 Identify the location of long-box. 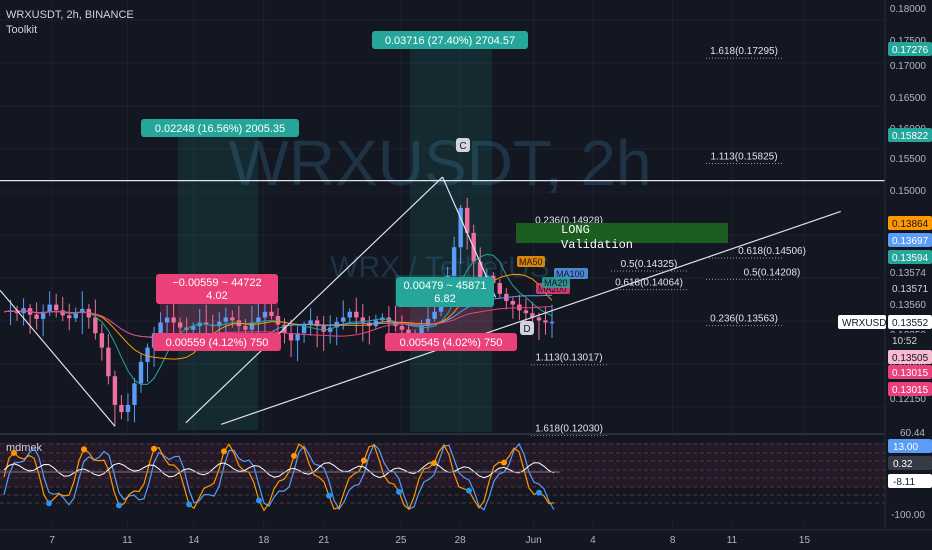
(622, 233).